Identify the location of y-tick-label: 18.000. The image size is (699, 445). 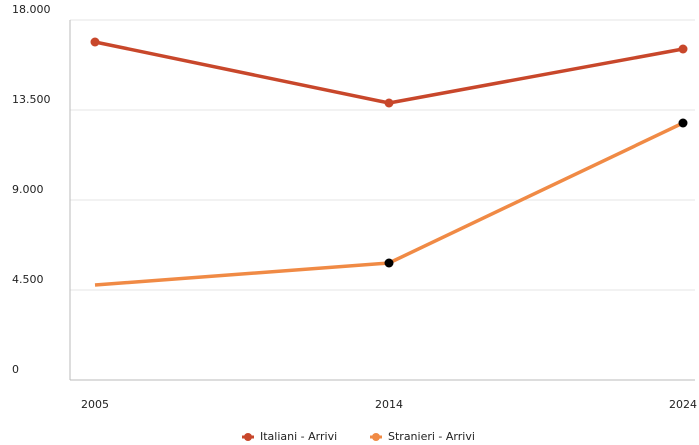
(31, 9).